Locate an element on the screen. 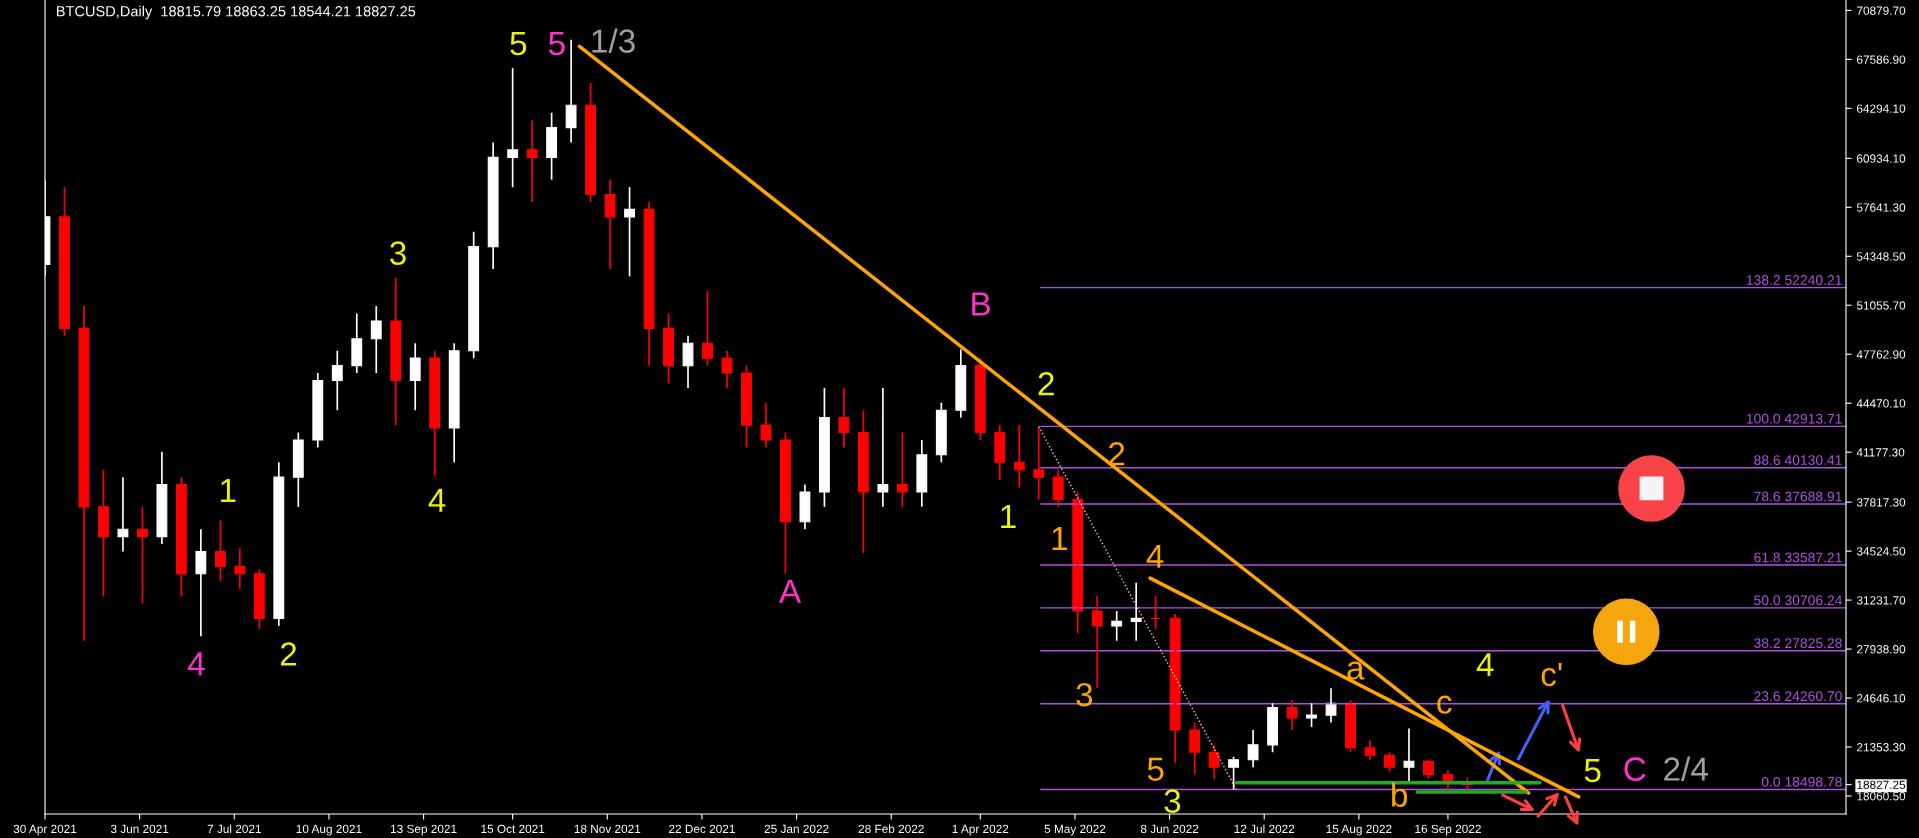 This screenshot has height=838, width=1919. x-tick-label: 13 Sep 2021 is located at coordinates (423, 830).